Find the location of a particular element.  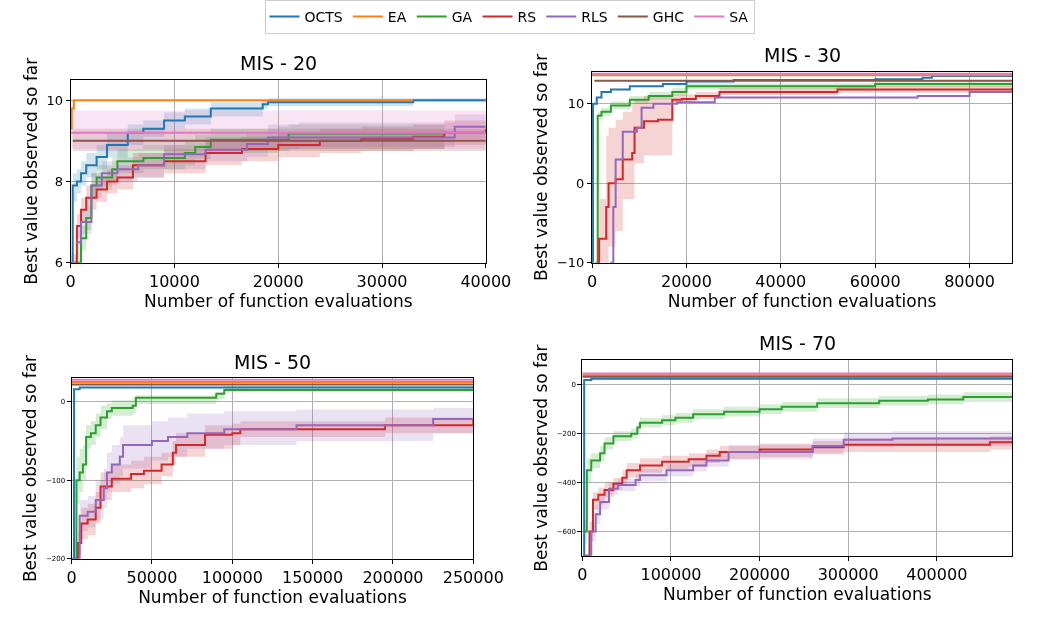

chart-title: MIS - 20 is located at coordinates (279, 63).